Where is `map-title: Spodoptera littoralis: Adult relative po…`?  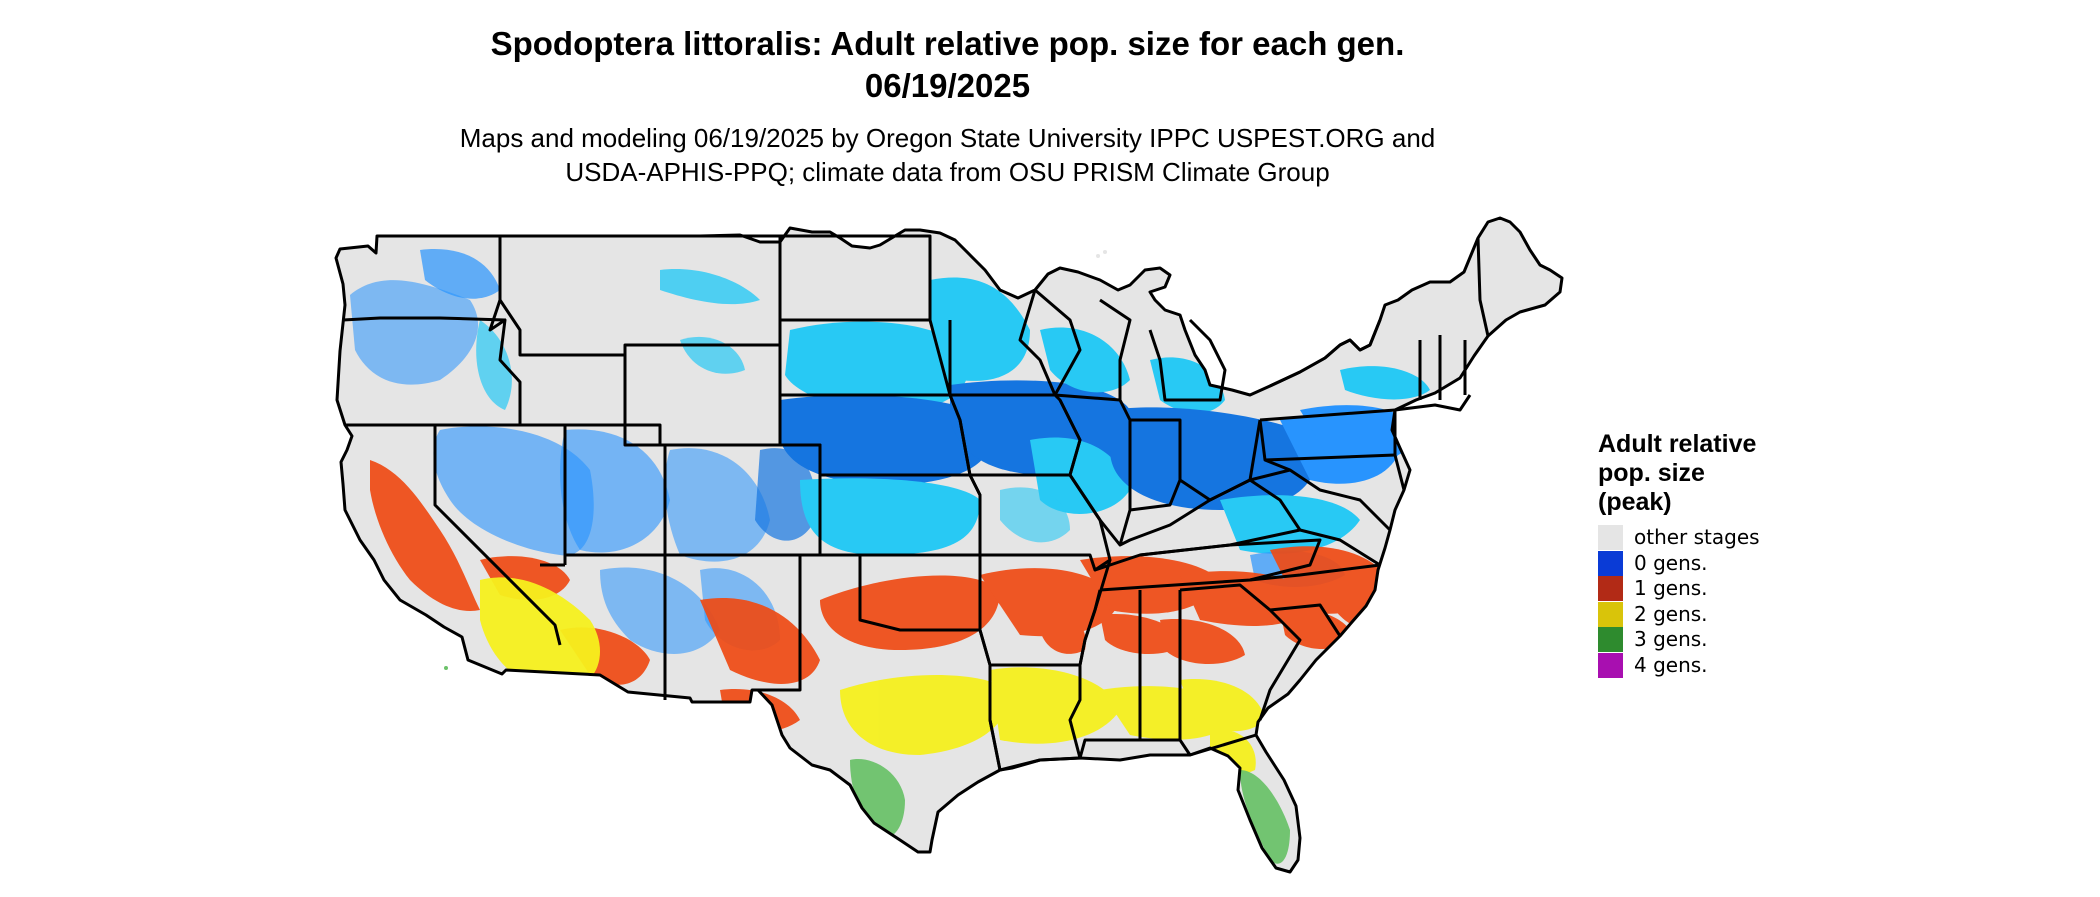 map-title: Spodoptera littoralis: Adult relative po… is located at coordinates (947, 43).